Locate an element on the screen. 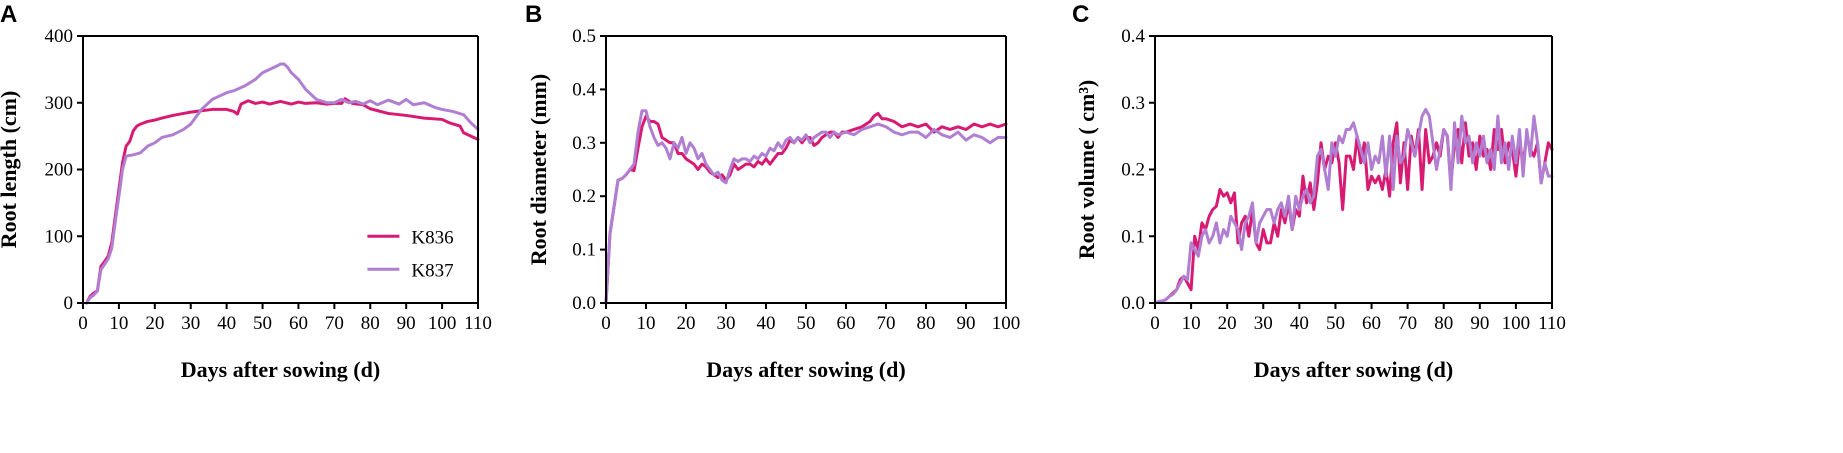  y-tick-label: 300 is located at coordinates (59, 103).